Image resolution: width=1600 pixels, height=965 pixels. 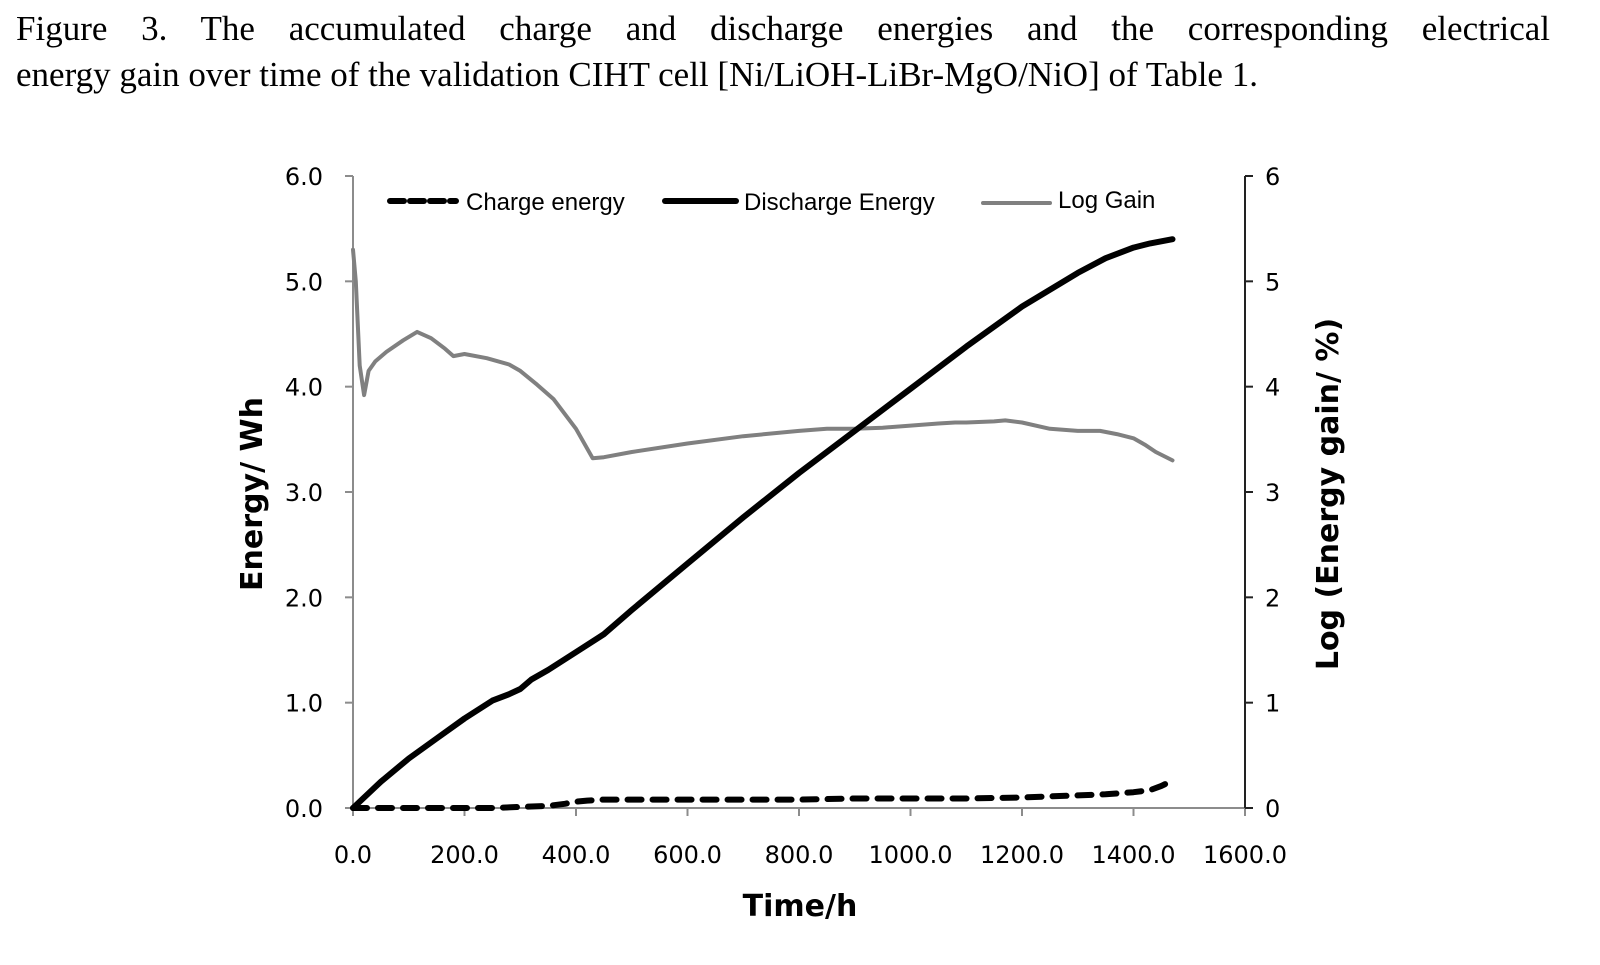 What do you see at coordinates (1272, 177) in the screenshot?
I see `y2-tick-label: 6` at bounding box center [1272, 177].